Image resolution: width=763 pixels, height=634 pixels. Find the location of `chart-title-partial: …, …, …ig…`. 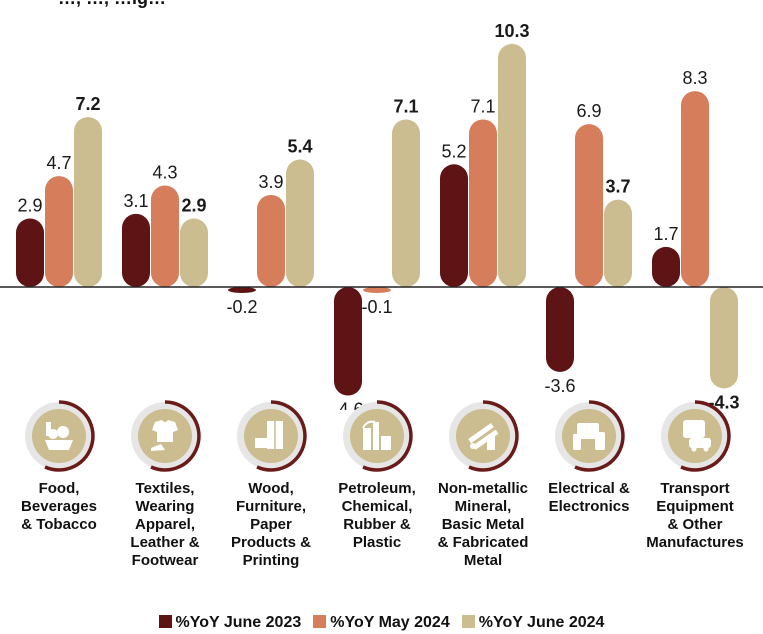

chart-title-partial: …, …, …ig… is located at coordinates (112, 4).